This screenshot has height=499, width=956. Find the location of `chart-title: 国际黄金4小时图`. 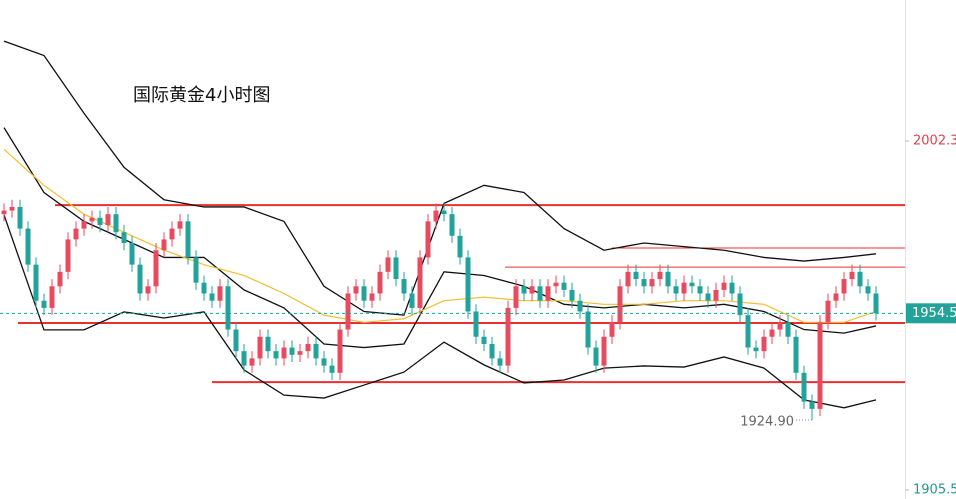

chart-title: 国际黄金4小时图 is located at coordinates (201, 95).